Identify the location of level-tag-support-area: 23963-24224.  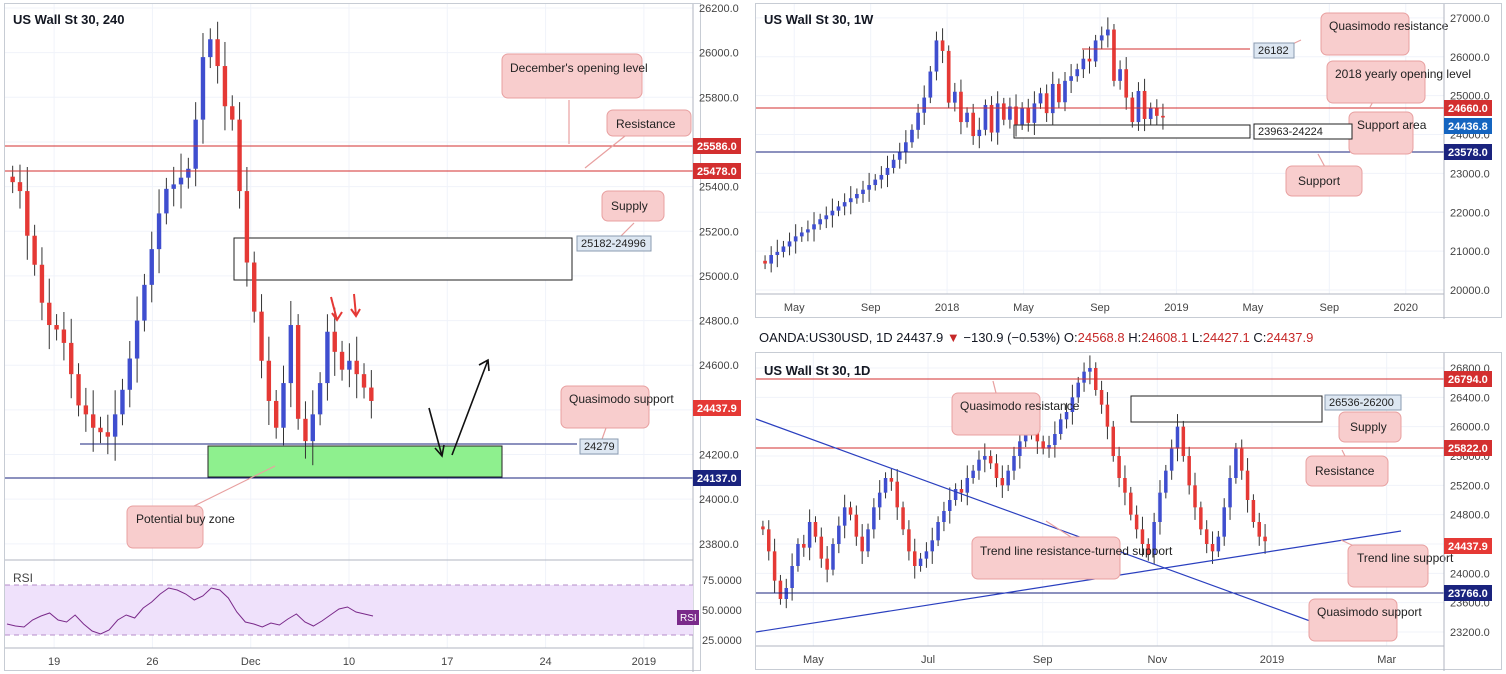
(1303, 131).